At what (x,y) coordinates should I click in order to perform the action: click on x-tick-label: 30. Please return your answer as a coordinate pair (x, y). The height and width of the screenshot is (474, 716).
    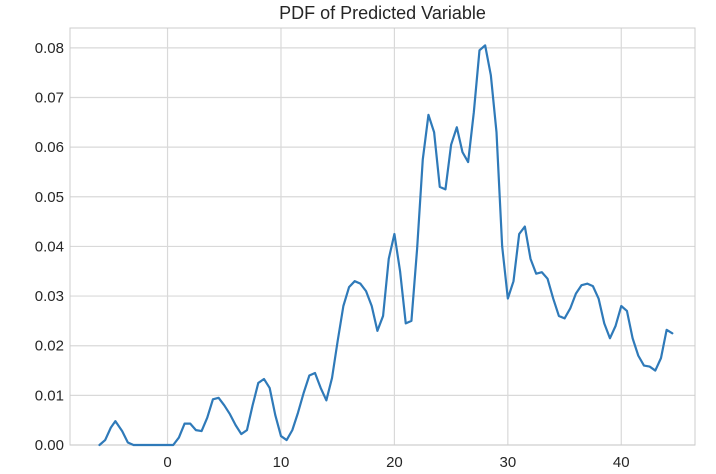
    Looking at the image, I should click on (507, 462).